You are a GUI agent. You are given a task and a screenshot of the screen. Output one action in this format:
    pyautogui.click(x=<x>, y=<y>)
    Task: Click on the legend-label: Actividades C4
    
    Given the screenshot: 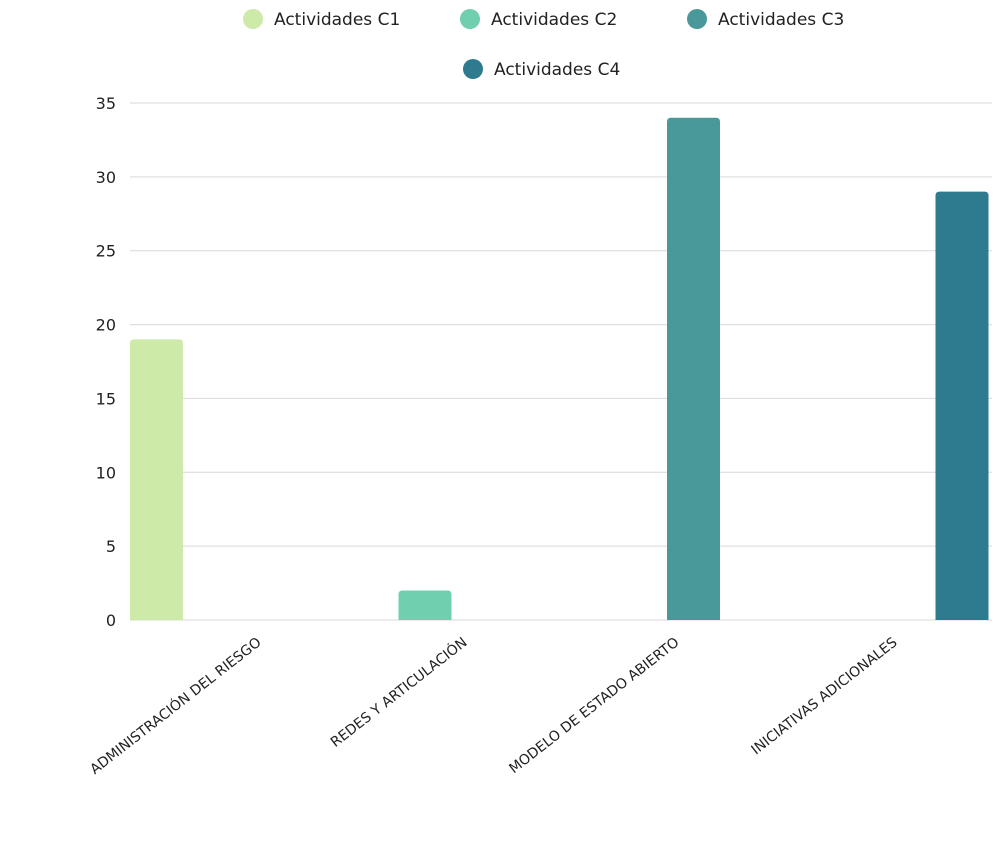 What is the action you would take?
    pyautogui.click(x=557, y=70)
    